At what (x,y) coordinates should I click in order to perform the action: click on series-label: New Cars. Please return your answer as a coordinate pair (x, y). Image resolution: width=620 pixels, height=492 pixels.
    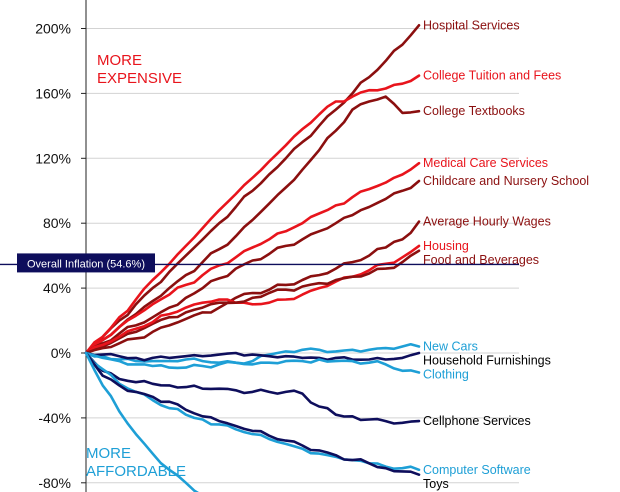
    Looking at the image, I should click on (450, 347).